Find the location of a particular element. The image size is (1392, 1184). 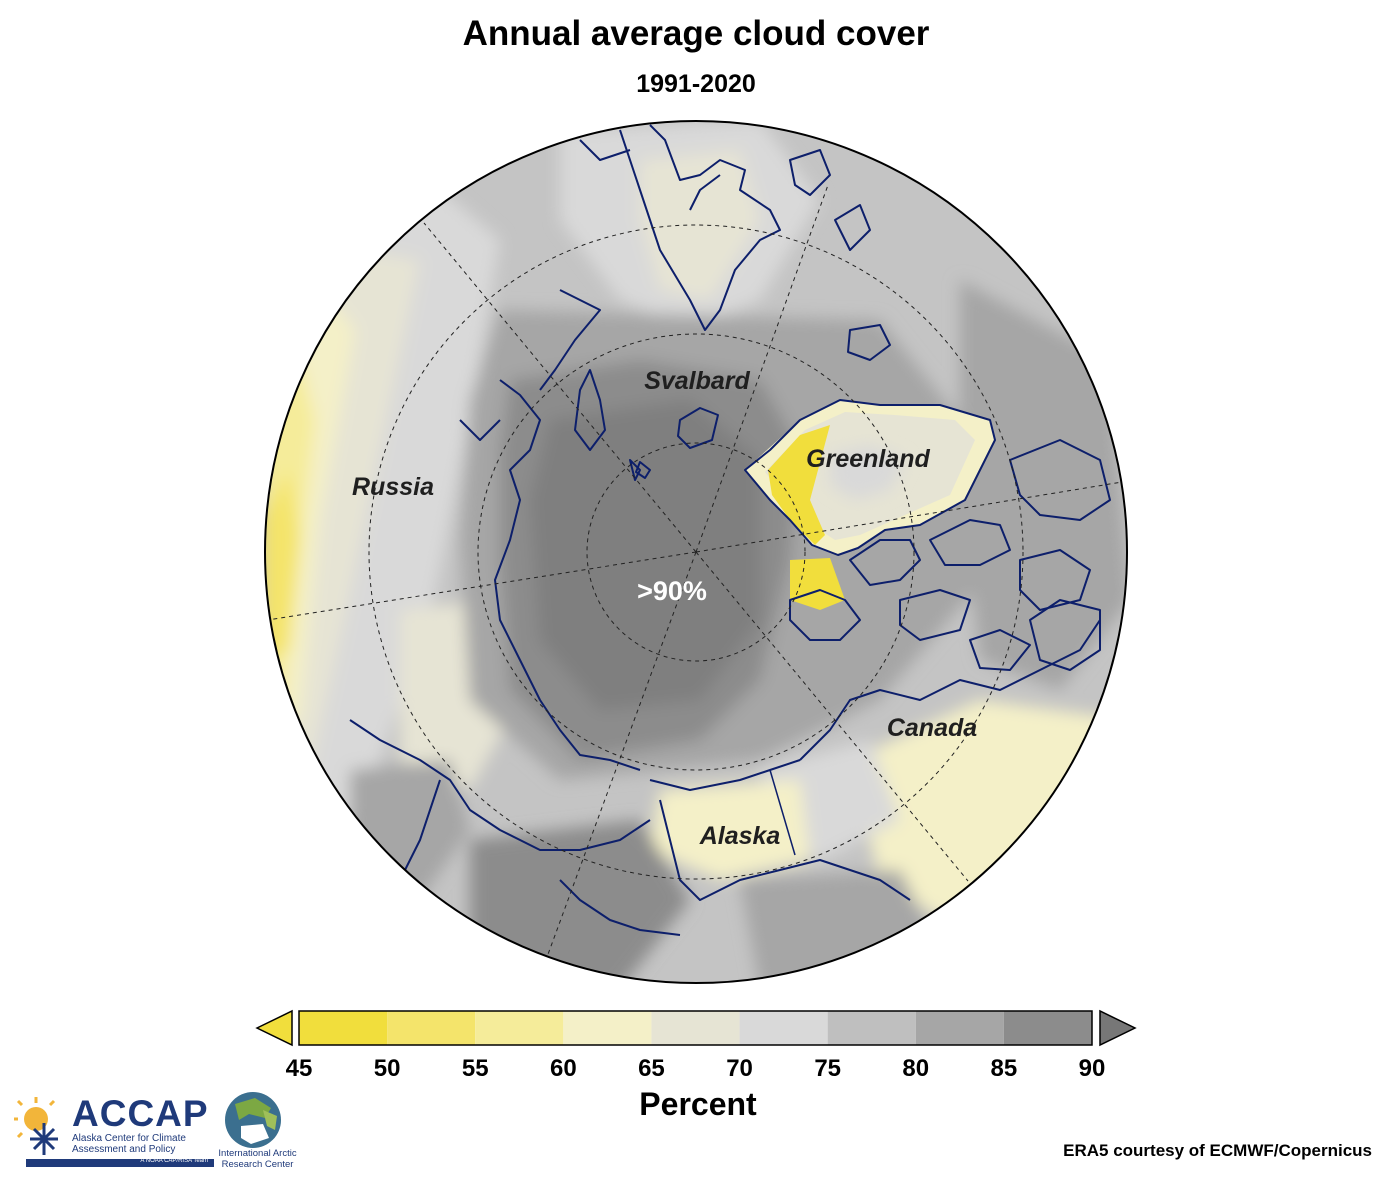

colorbar-tick-label: 55 is located at coordinates (475, 1068).